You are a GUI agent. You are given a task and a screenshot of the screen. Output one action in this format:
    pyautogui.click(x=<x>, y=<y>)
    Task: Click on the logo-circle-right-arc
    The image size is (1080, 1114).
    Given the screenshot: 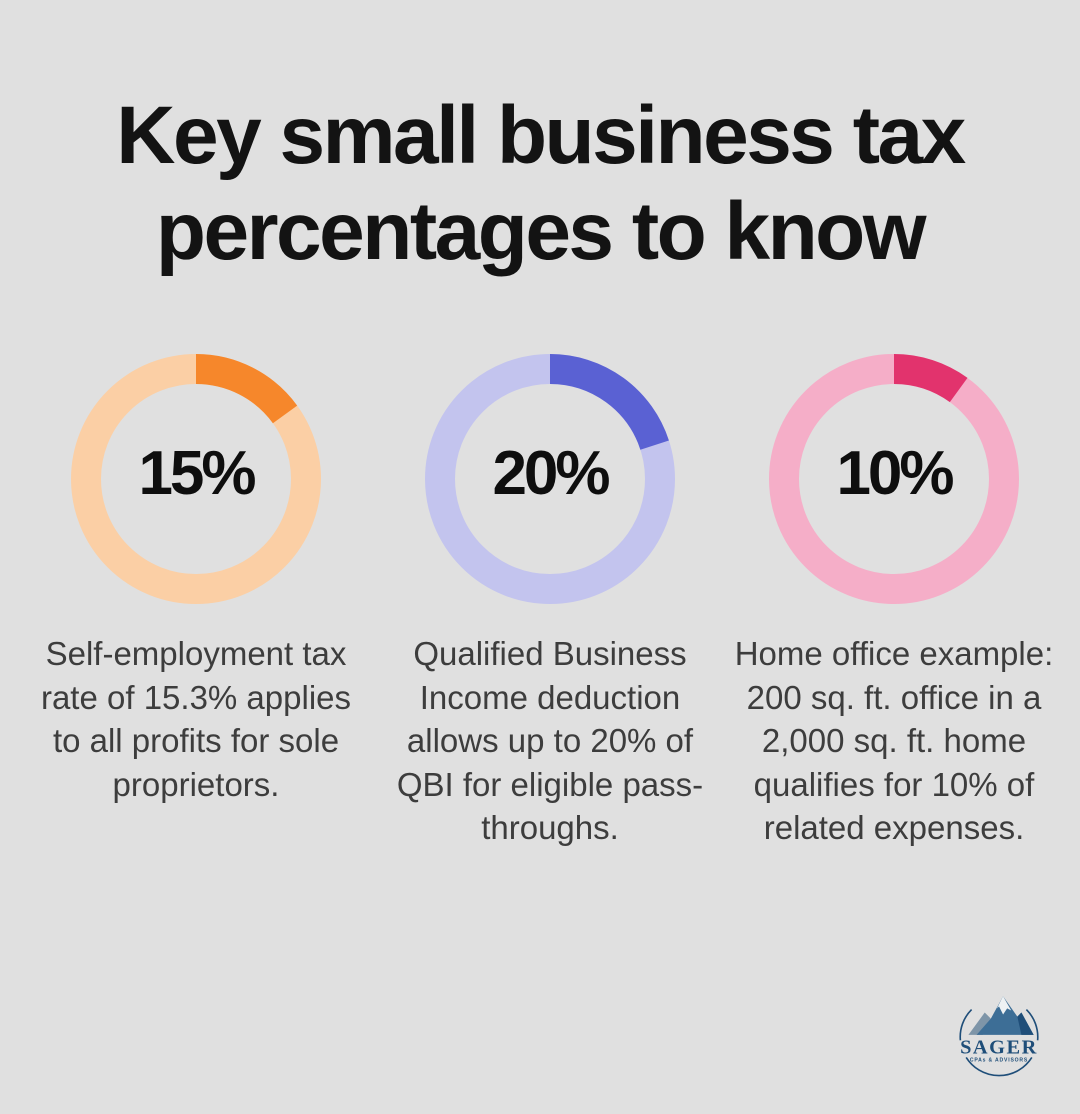 What is the action you would take?
    pyautogui.click(x=1032, y=1024)
    